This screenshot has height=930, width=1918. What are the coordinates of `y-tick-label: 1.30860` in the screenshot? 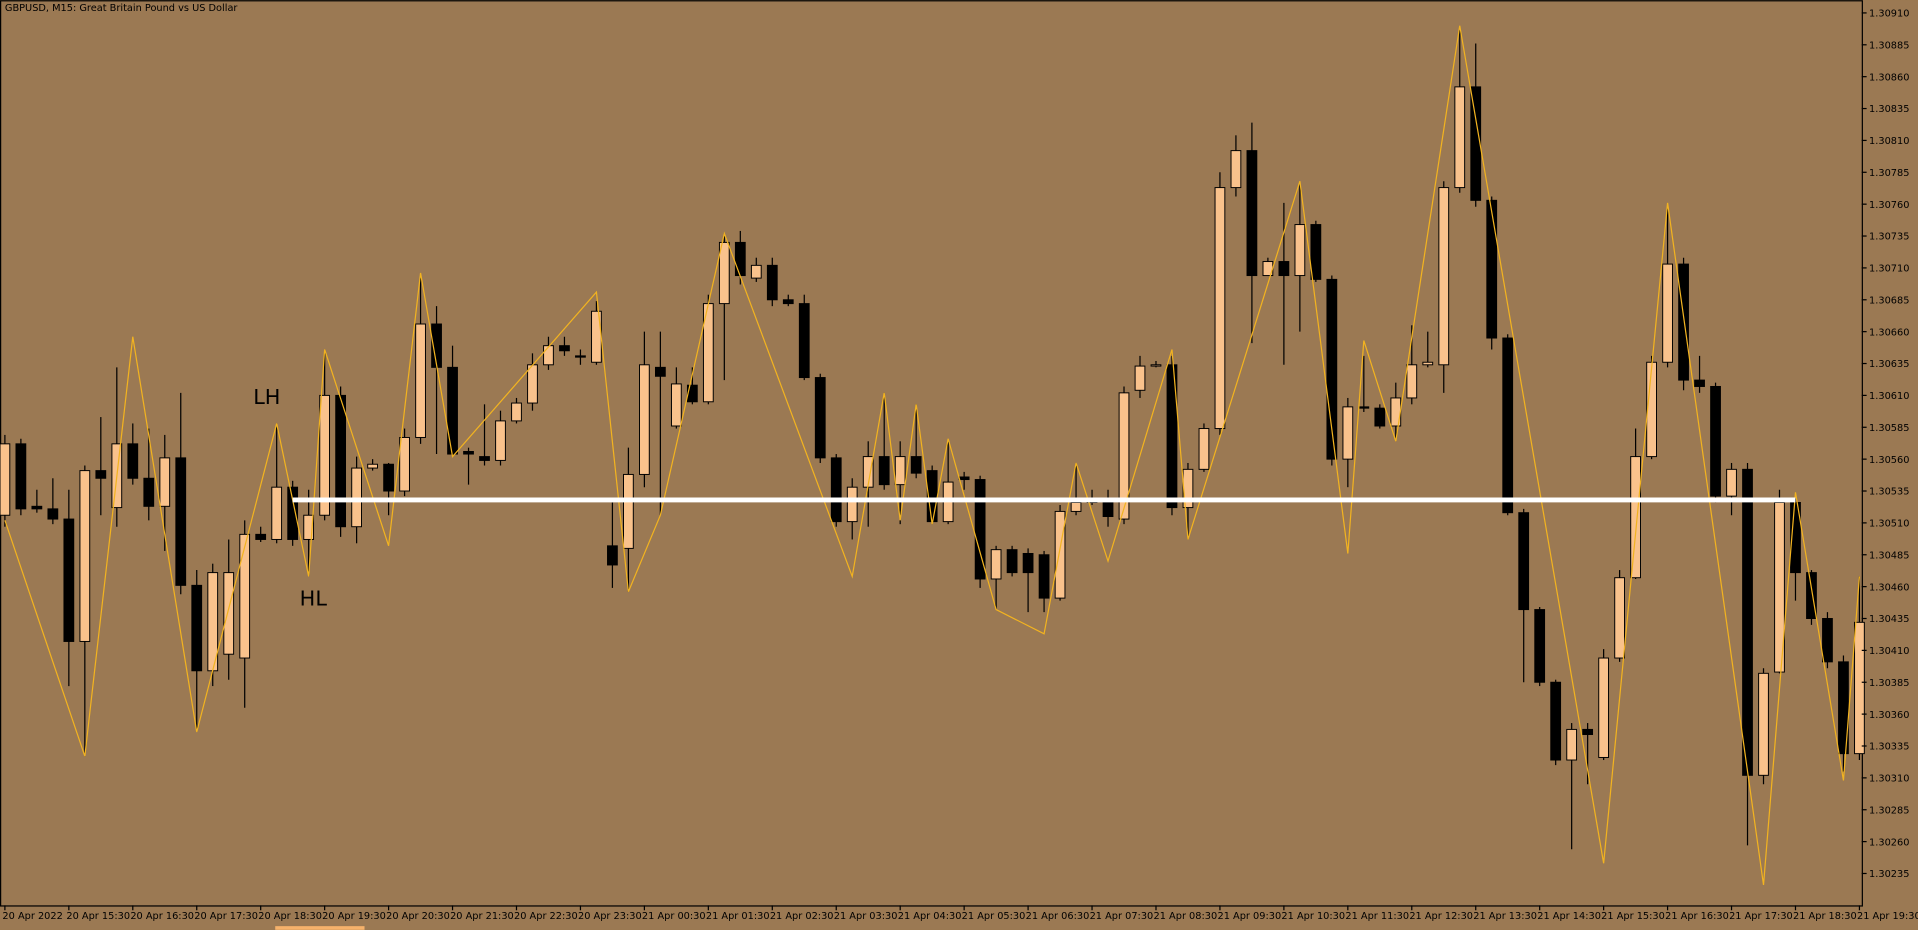 It's located at (1889, 77).